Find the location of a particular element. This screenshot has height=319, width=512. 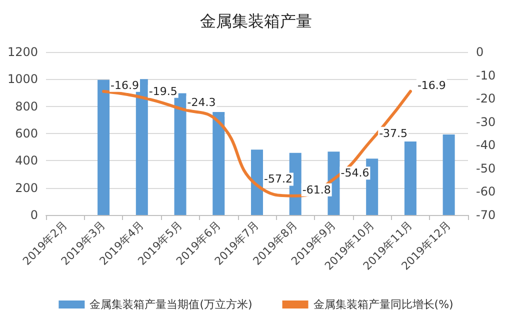

legend-label: 金属集装箱产量当期值(万立方米) is located at coordinates (171, 304).